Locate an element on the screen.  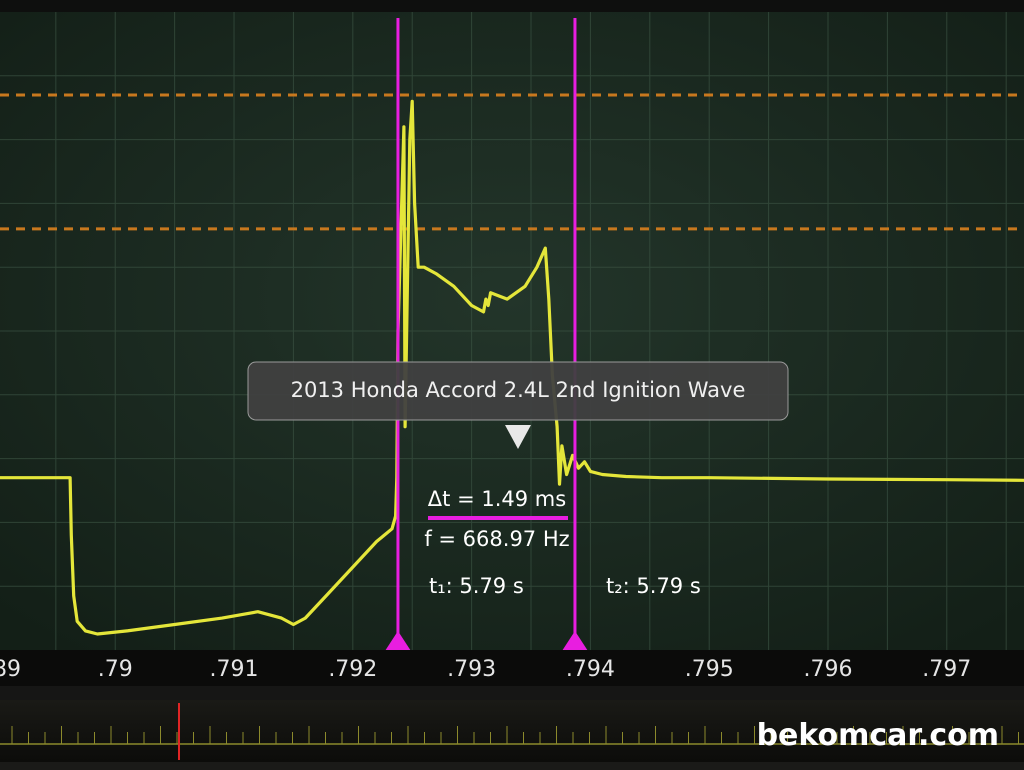
top-frame is located at coordinates (512, 6).